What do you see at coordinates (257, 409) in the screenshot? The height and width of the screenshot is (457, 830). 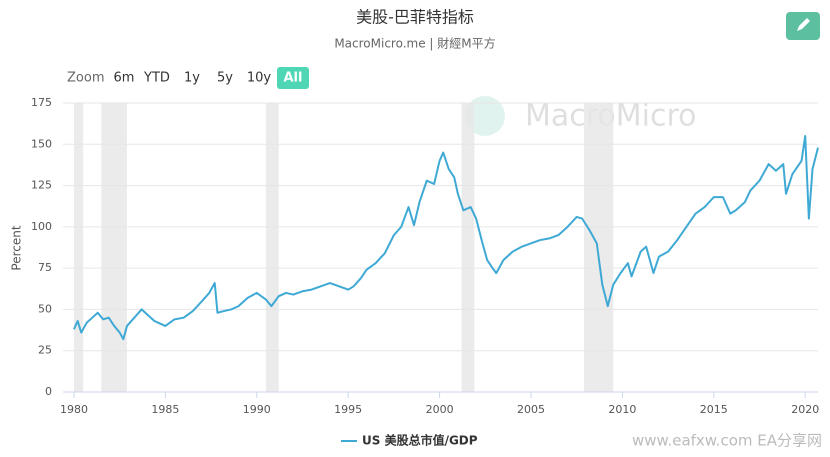 I see `x-tick-label: 1990` at bounding box center [257, 409].